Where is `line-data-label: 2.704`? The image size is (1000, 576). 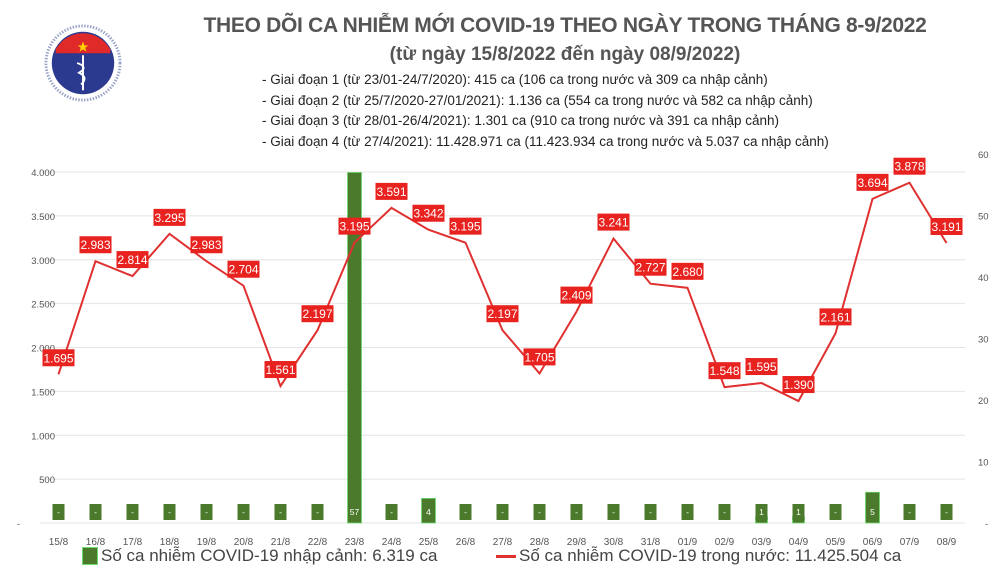
line-data-label: 2.704 is located at coordinates (243, 270).